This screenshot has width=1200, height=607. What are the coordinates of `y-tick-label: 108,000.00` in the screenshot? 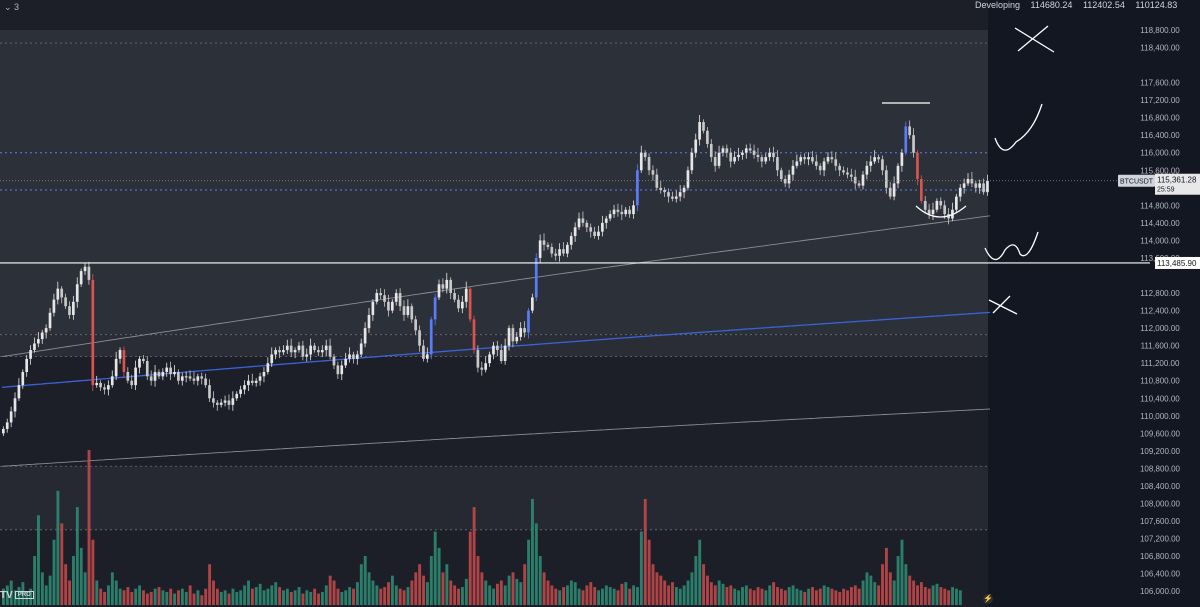 It's located at (1160, 504).